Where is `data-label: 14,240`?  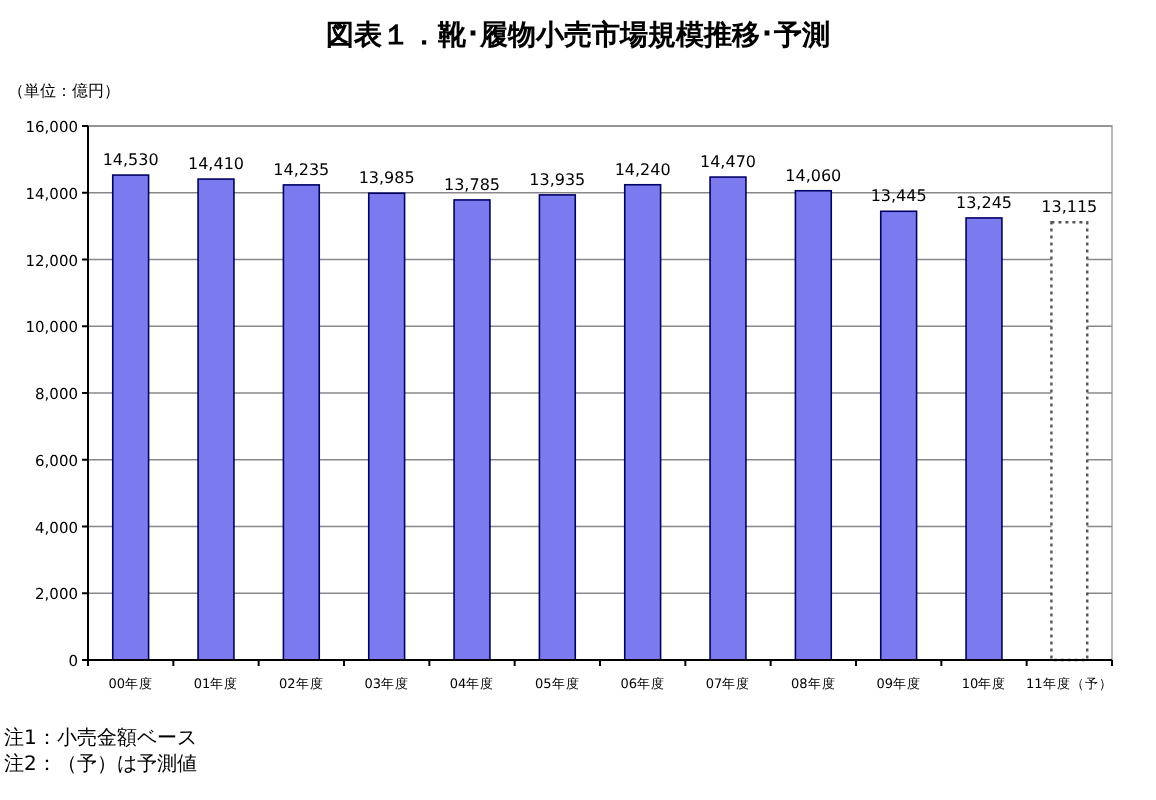 data-label: 14,240 is located at coordinates (642, 169).